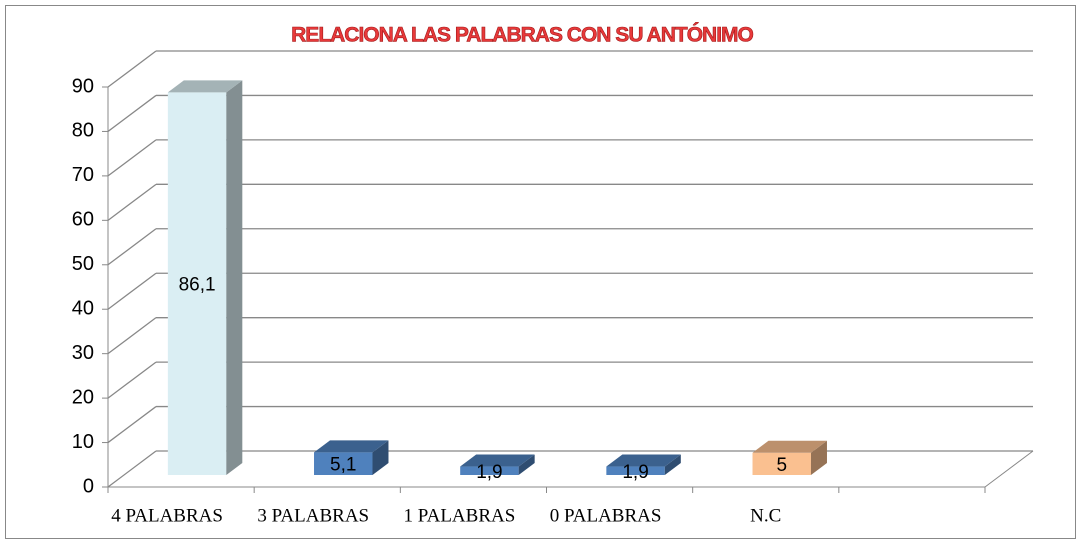 This screenshot has width=1083, height=547. I want to click on floor-right, so click(1009, 469).